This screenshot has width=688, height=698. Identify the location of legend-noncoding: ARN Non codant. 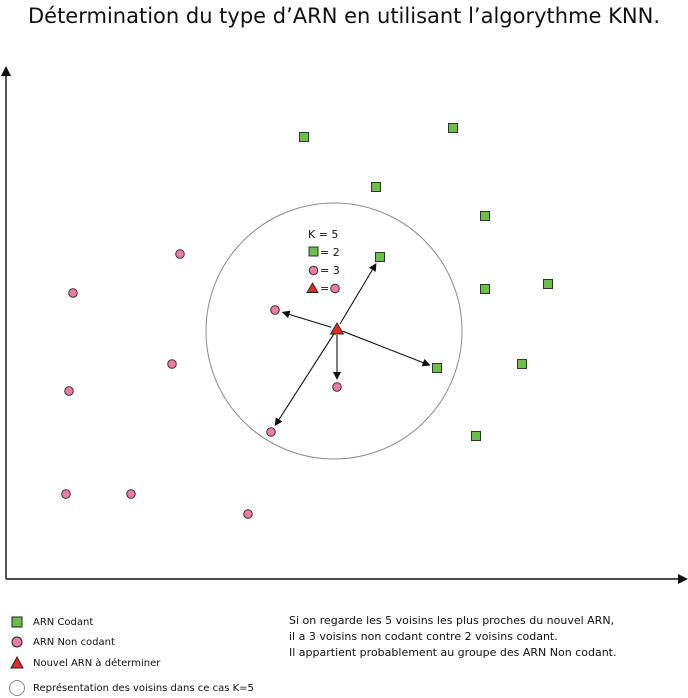
(61, 642).